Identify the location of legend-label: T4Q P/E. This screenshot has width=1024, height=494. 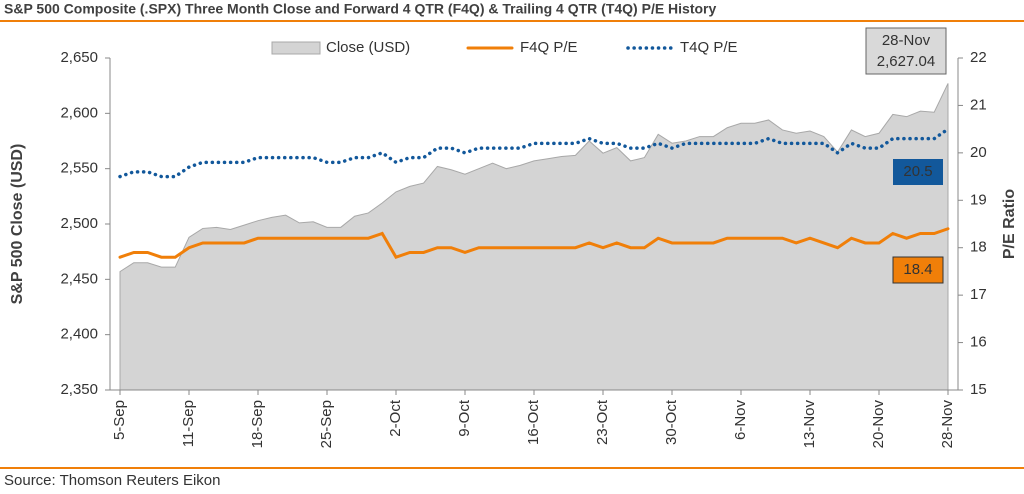
(709, 47).